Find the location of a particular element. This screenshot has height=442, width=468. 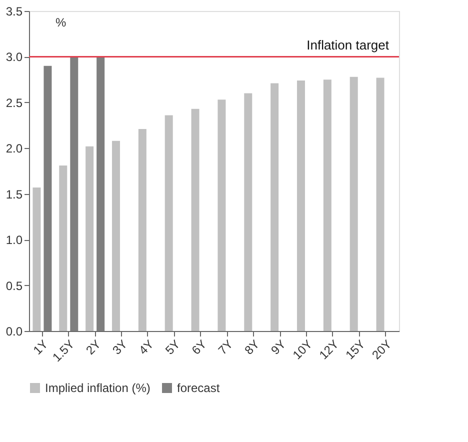

y-tick-label: 2.5 is located at coordinates (14, 103).